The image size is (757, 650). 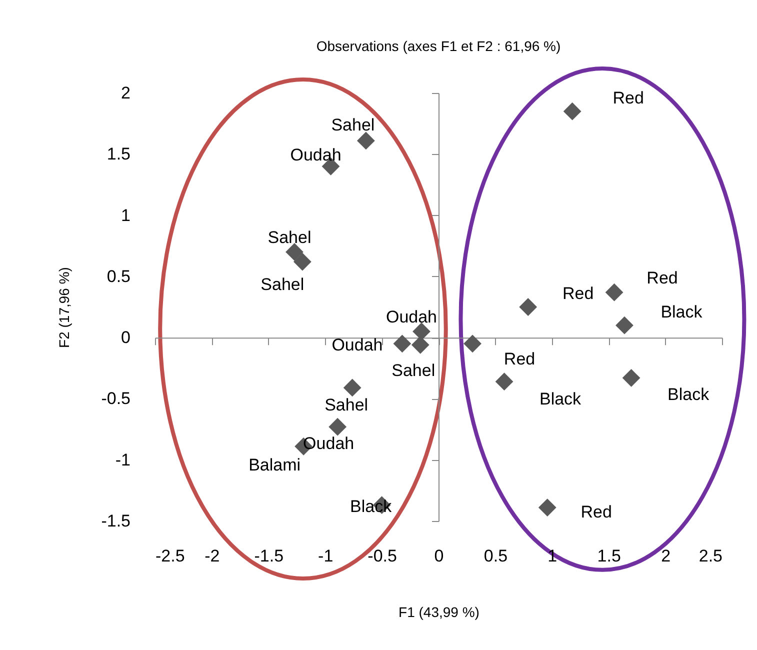 I want to click on y-tick-label: -1.5, so click(x=115, y=521).